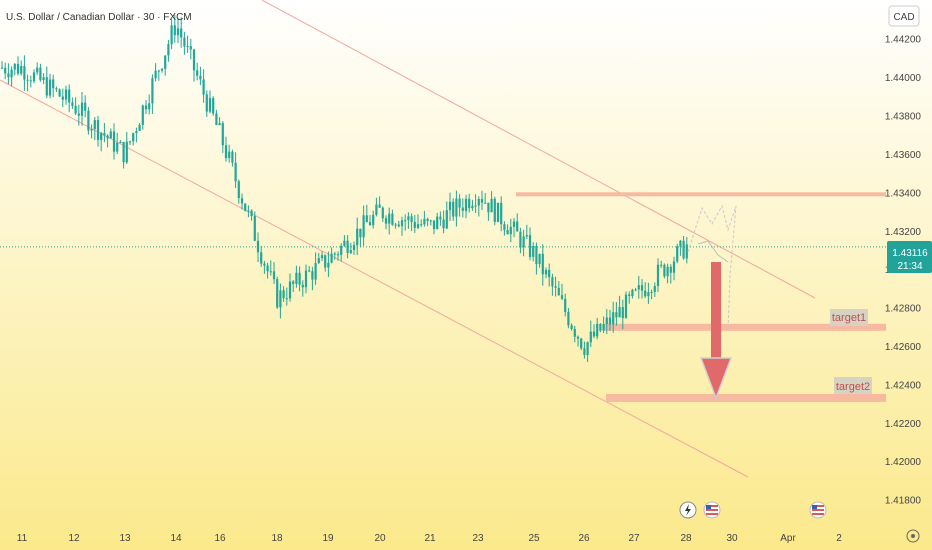 The image size is (932, 550). Describe the element at coordinates (849, 318) in the screenshot. I see `target1-label-text: target1` at that location.